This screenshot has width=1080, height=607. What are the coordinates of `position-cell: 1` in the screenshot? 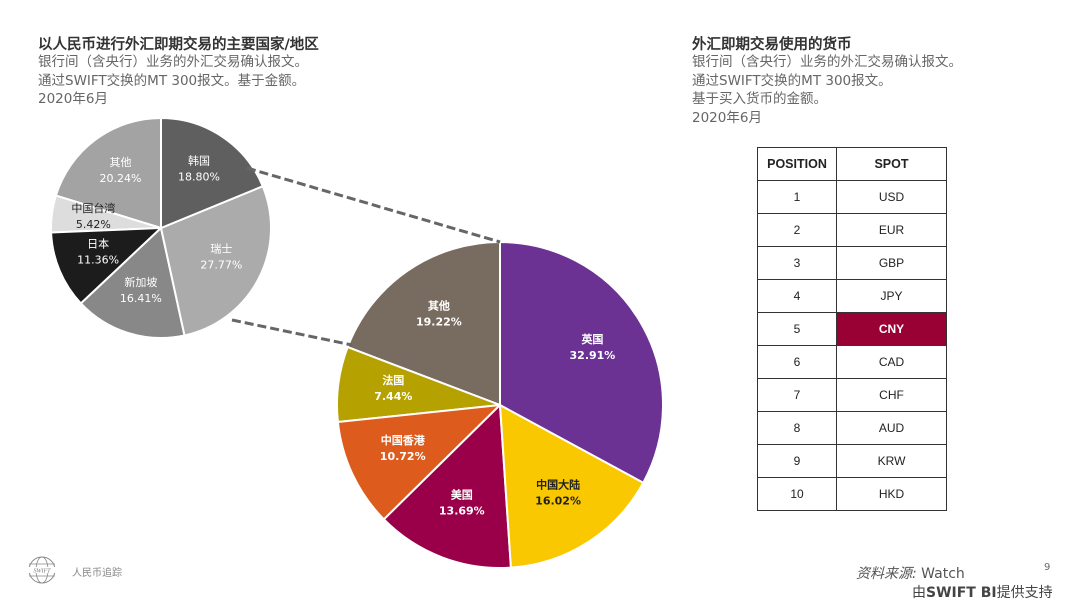 It's located at (797, 197).